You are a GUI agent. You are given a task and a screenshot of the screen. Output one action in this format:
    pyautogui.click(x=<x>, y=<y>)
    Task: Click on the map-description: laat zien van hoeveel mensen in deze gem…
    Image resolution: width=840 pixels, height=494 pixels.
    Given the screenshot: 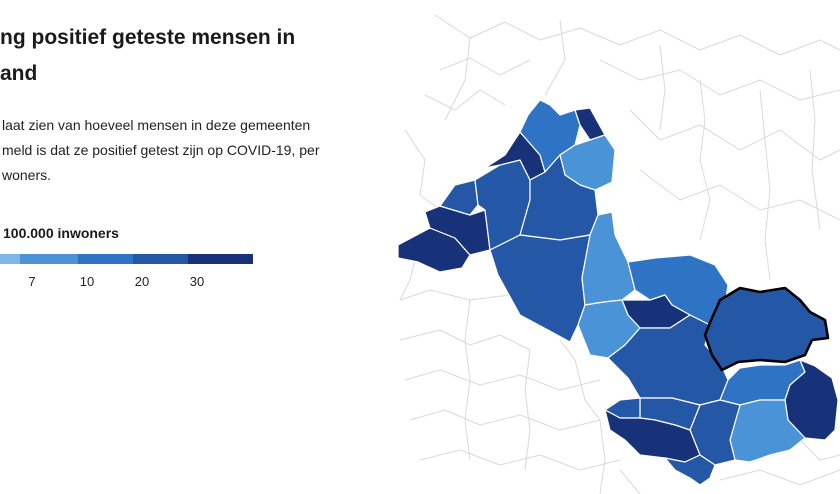 What is the action you would take?
    pyautogui.click(x=192, y=150)
    